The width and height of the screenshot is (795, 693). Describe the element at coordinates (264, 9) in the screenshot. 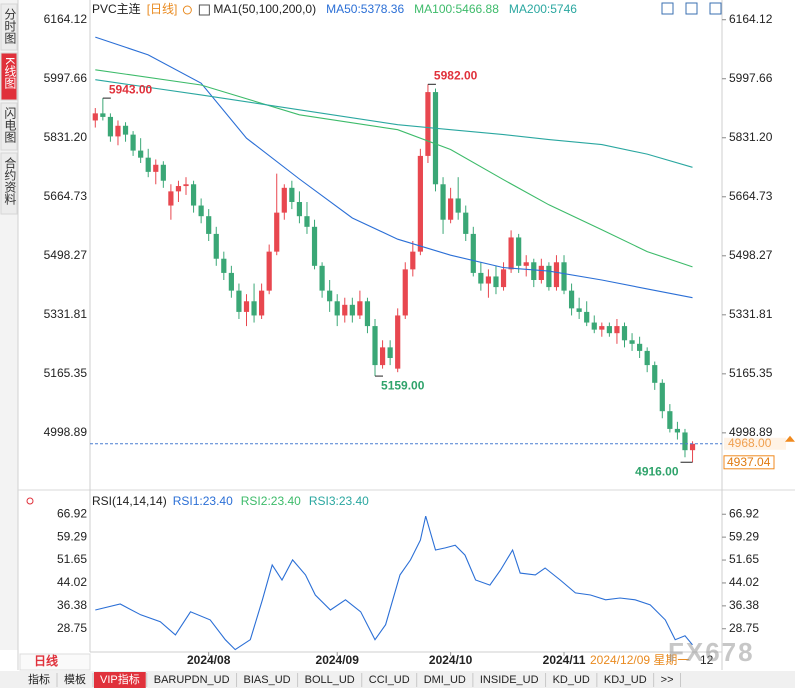

I see `indicator-label: MA1(50,100,200,0)` at that location.